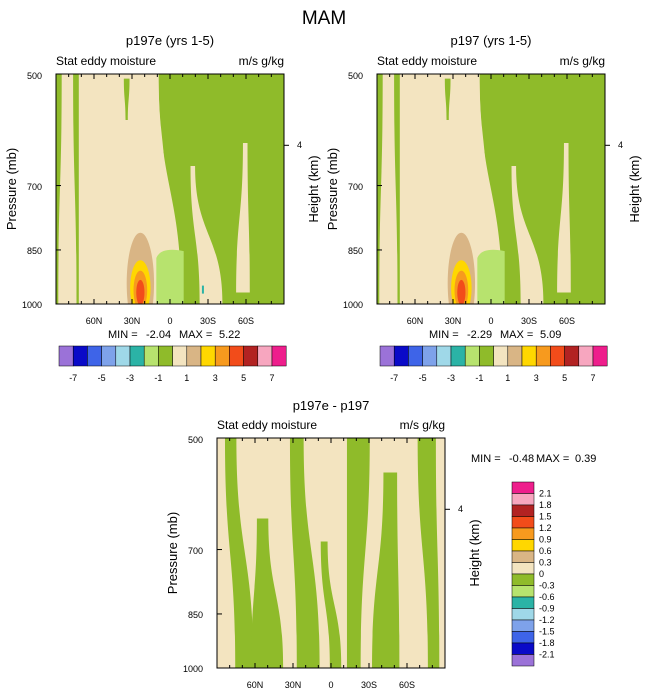 The width and height of the screenshot is (648, 698). Describe the element at coordinates (536, 378) in the screenshot. I see `colorbar-label: 3` at that location.